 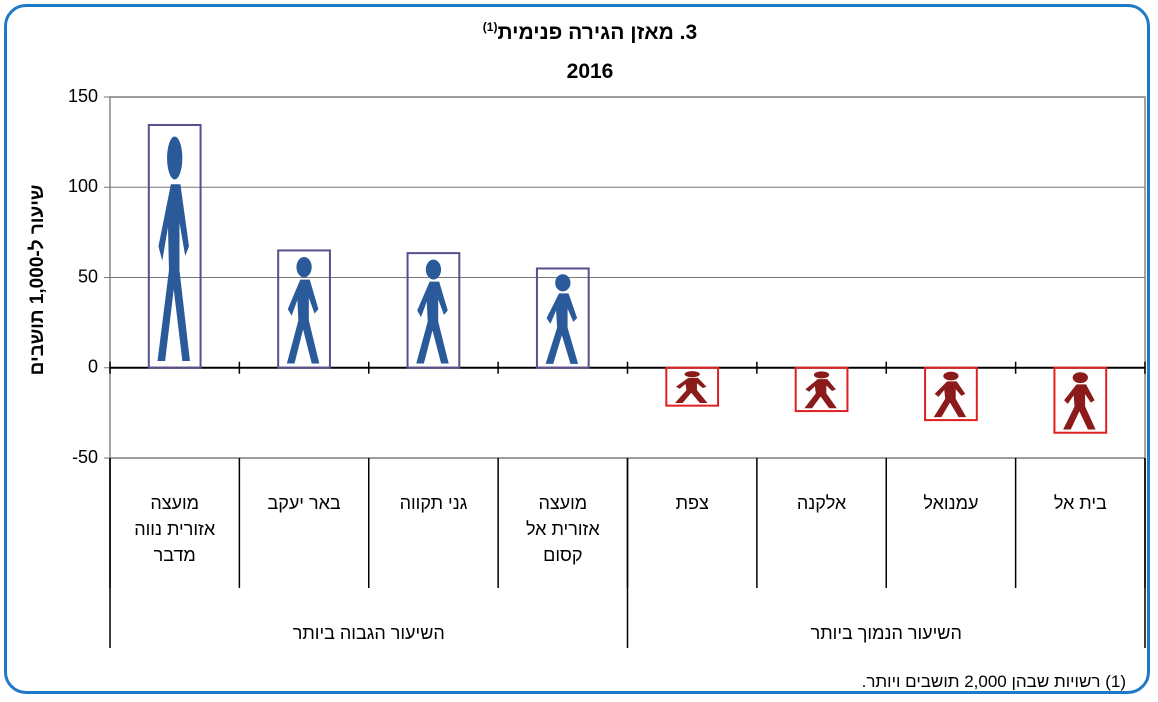 I want to click on chart-title-box: 3. מאזן הגירה פנימית(1), so click(x=579, y=32).